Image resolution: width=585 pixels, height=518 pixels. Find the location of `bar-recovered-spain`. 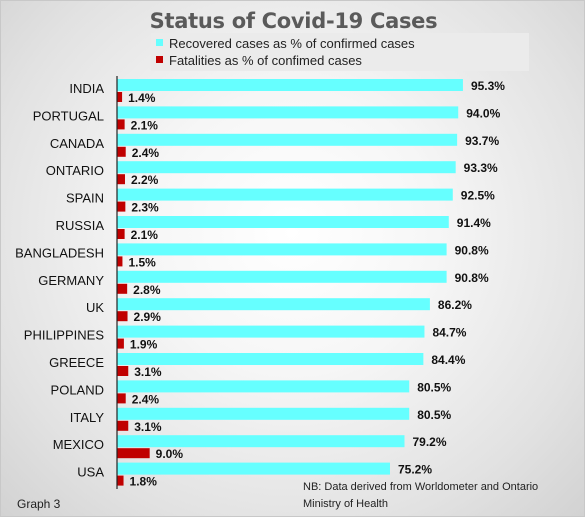

bar-recovered-spain is located at coordinates (285, 194).